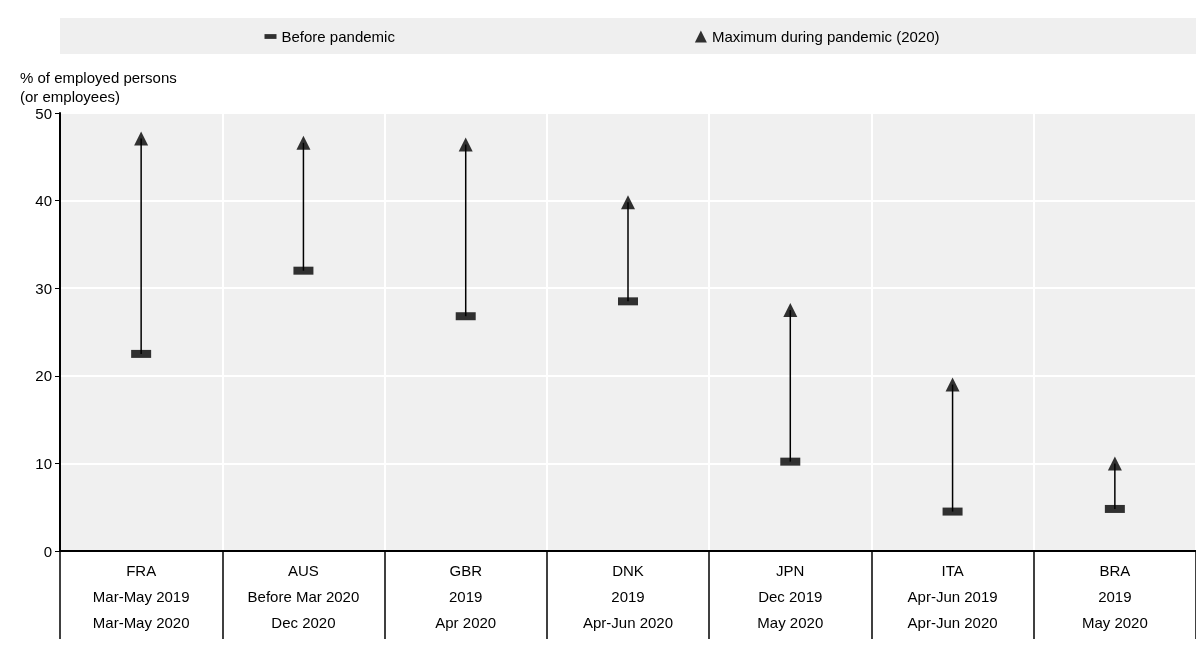  I want to click on x-tick-label: JPN Dec 2019 May 2020, so click(790, 596).